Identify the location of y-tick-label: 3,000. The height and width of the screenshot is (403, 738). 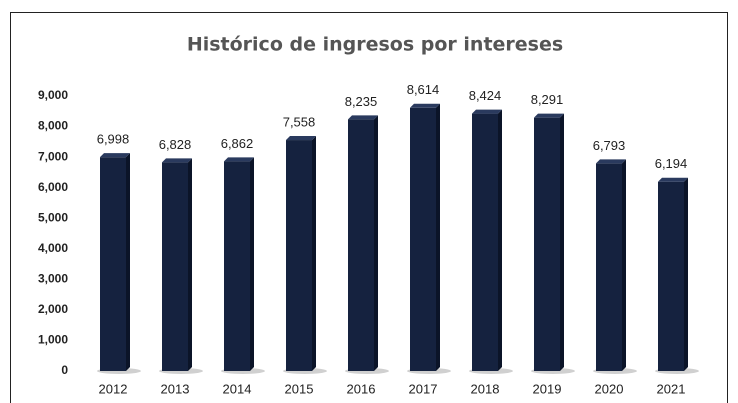
(53, 279).